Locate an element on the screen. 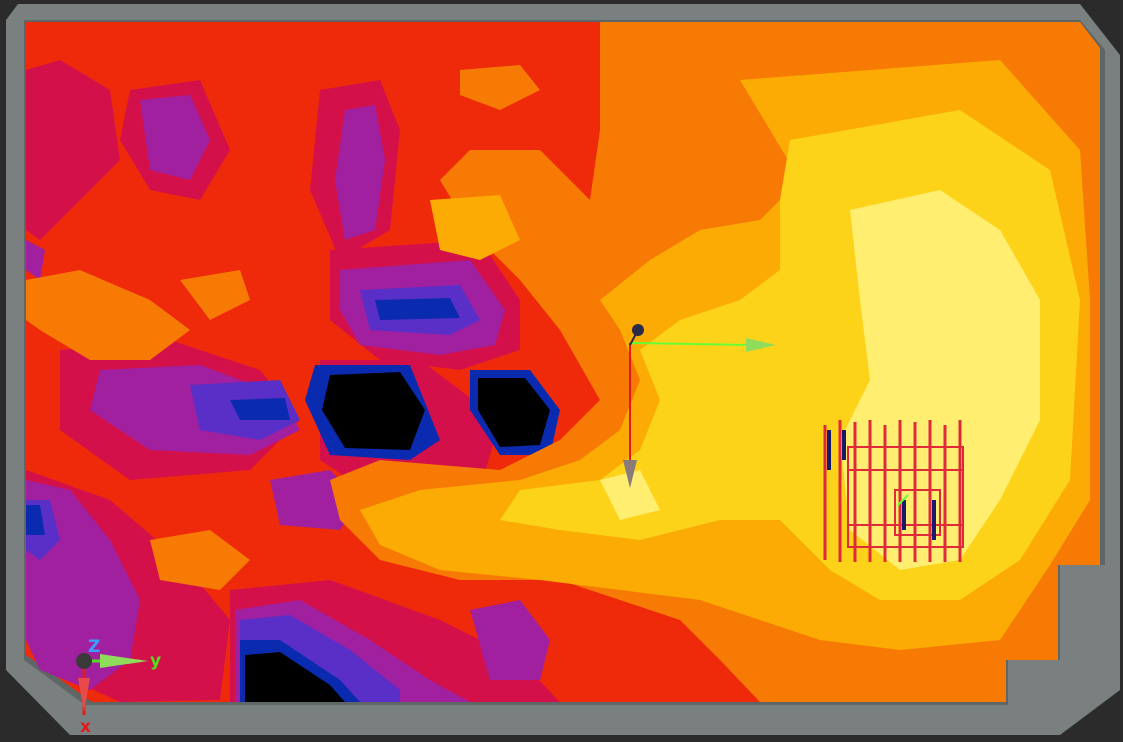 The width and height of the screenshot is (1123, 742). gizmo-y-axis is located at coordinates (691, 344).